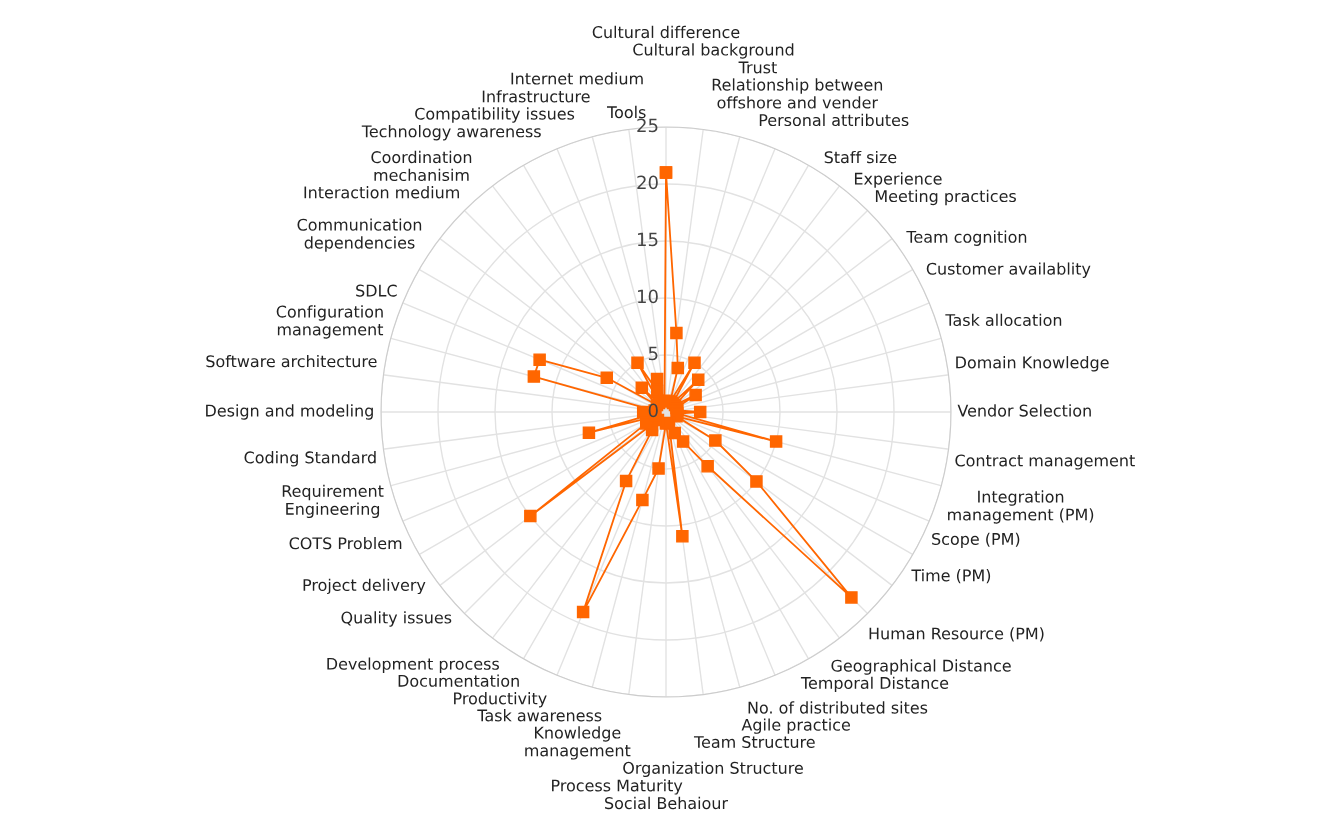 Image resolution: width=1333 pixels, height=825 pixels. Describe the element at coordinates (421, 166) in the screenshot. I see `spoke-label: Coordination mechanisim` at that location.